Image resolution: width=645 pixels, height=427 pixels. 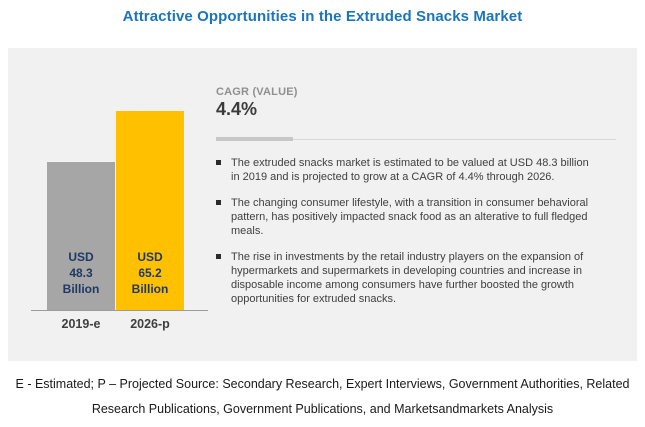 I want to click on x-axis-label-2019: 2019-e, so click(x=81, y=324).